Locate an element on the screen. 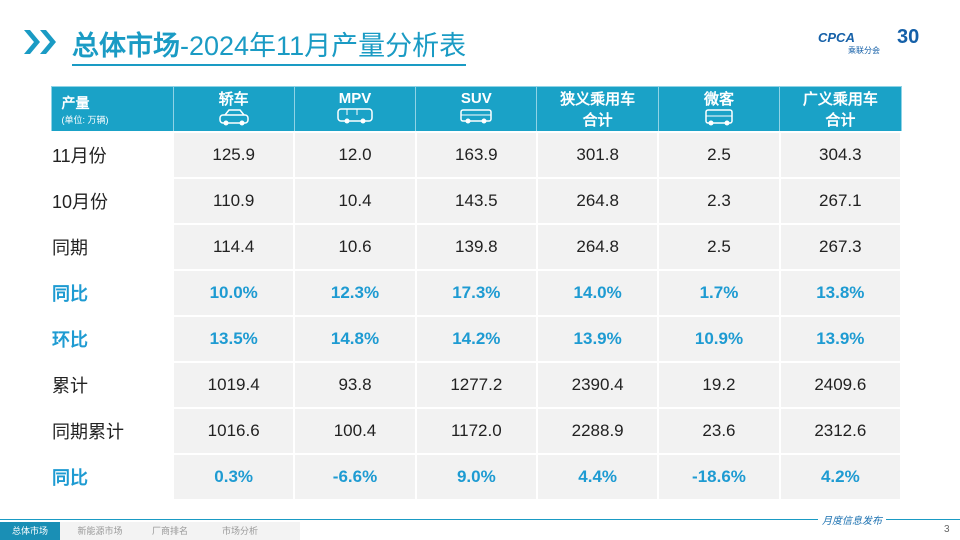 This screenshot has height=540, width=960. data-cell: 143.5 is located at coordinates (476, 201).